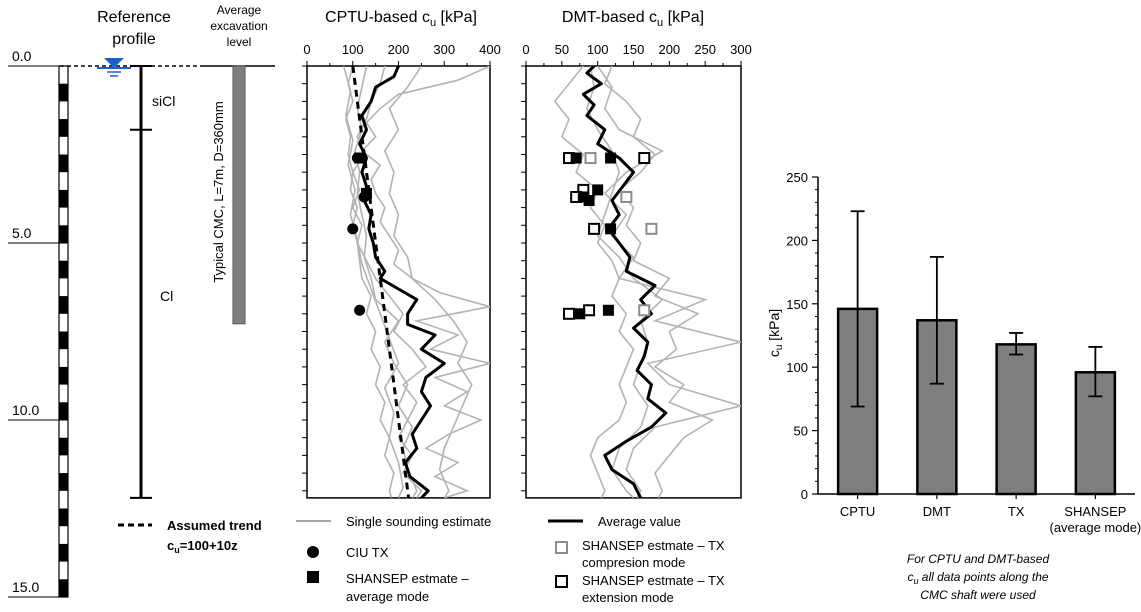 The width and height of the screenshot is (1141, 612). Describe the element at coordinates (239, 195) in the screenshot. I see `cmc-column` at that location.